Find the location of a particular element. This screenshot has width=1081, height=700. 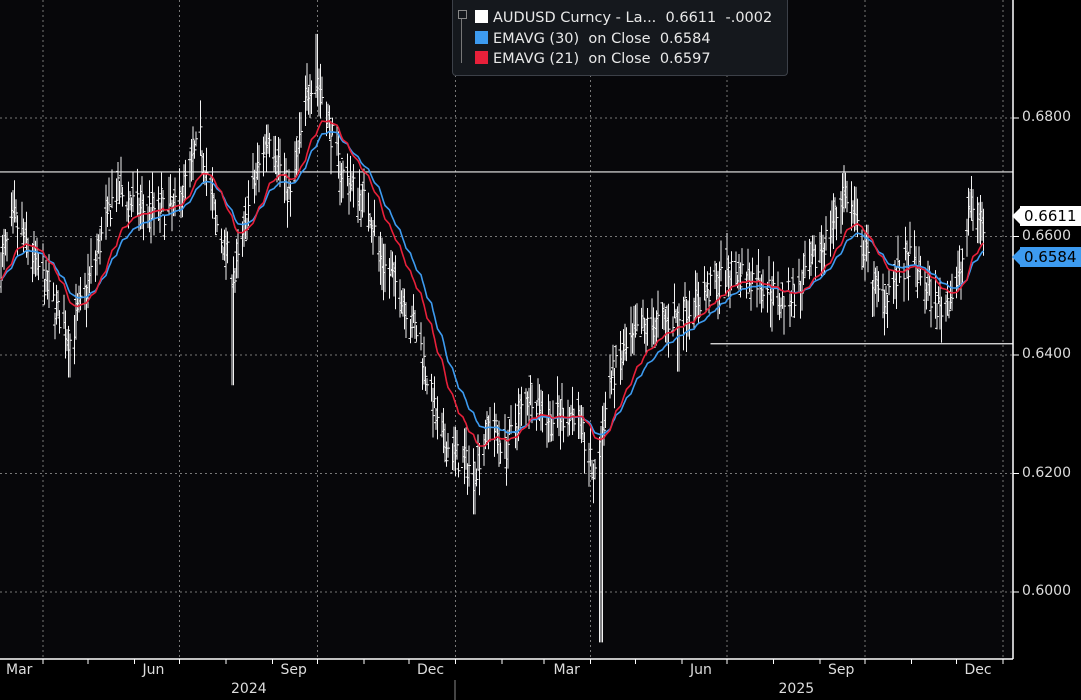

x-tick-label: Sep is located at coordinates (841, 670).